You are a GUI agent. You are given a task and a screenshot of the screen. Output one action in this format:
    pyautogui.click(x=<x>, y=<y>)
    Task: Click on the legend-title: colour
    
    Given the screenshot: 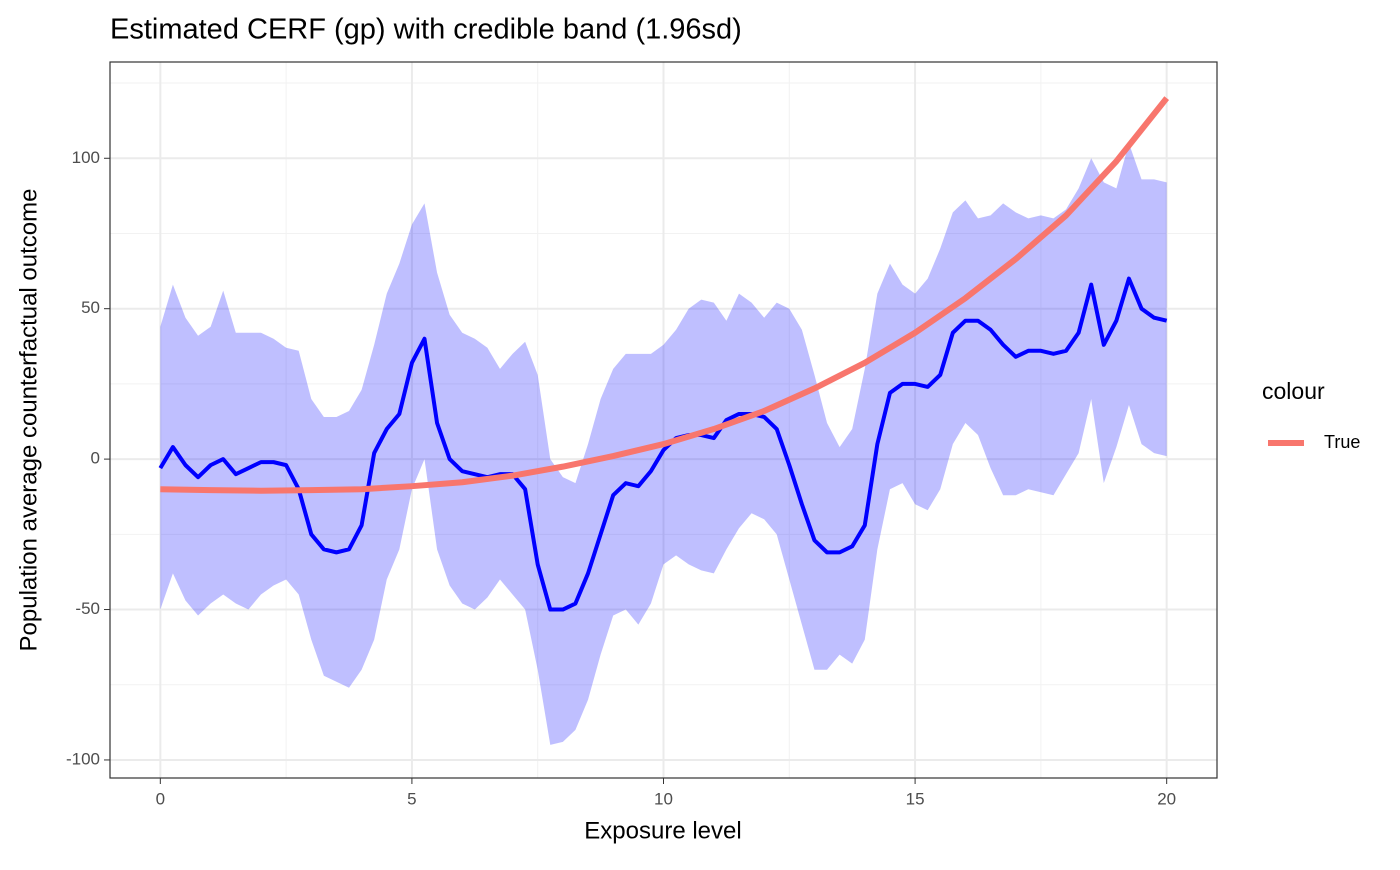 What is the action you would take?
    pyautogui.click(x=1293, y=391)
    